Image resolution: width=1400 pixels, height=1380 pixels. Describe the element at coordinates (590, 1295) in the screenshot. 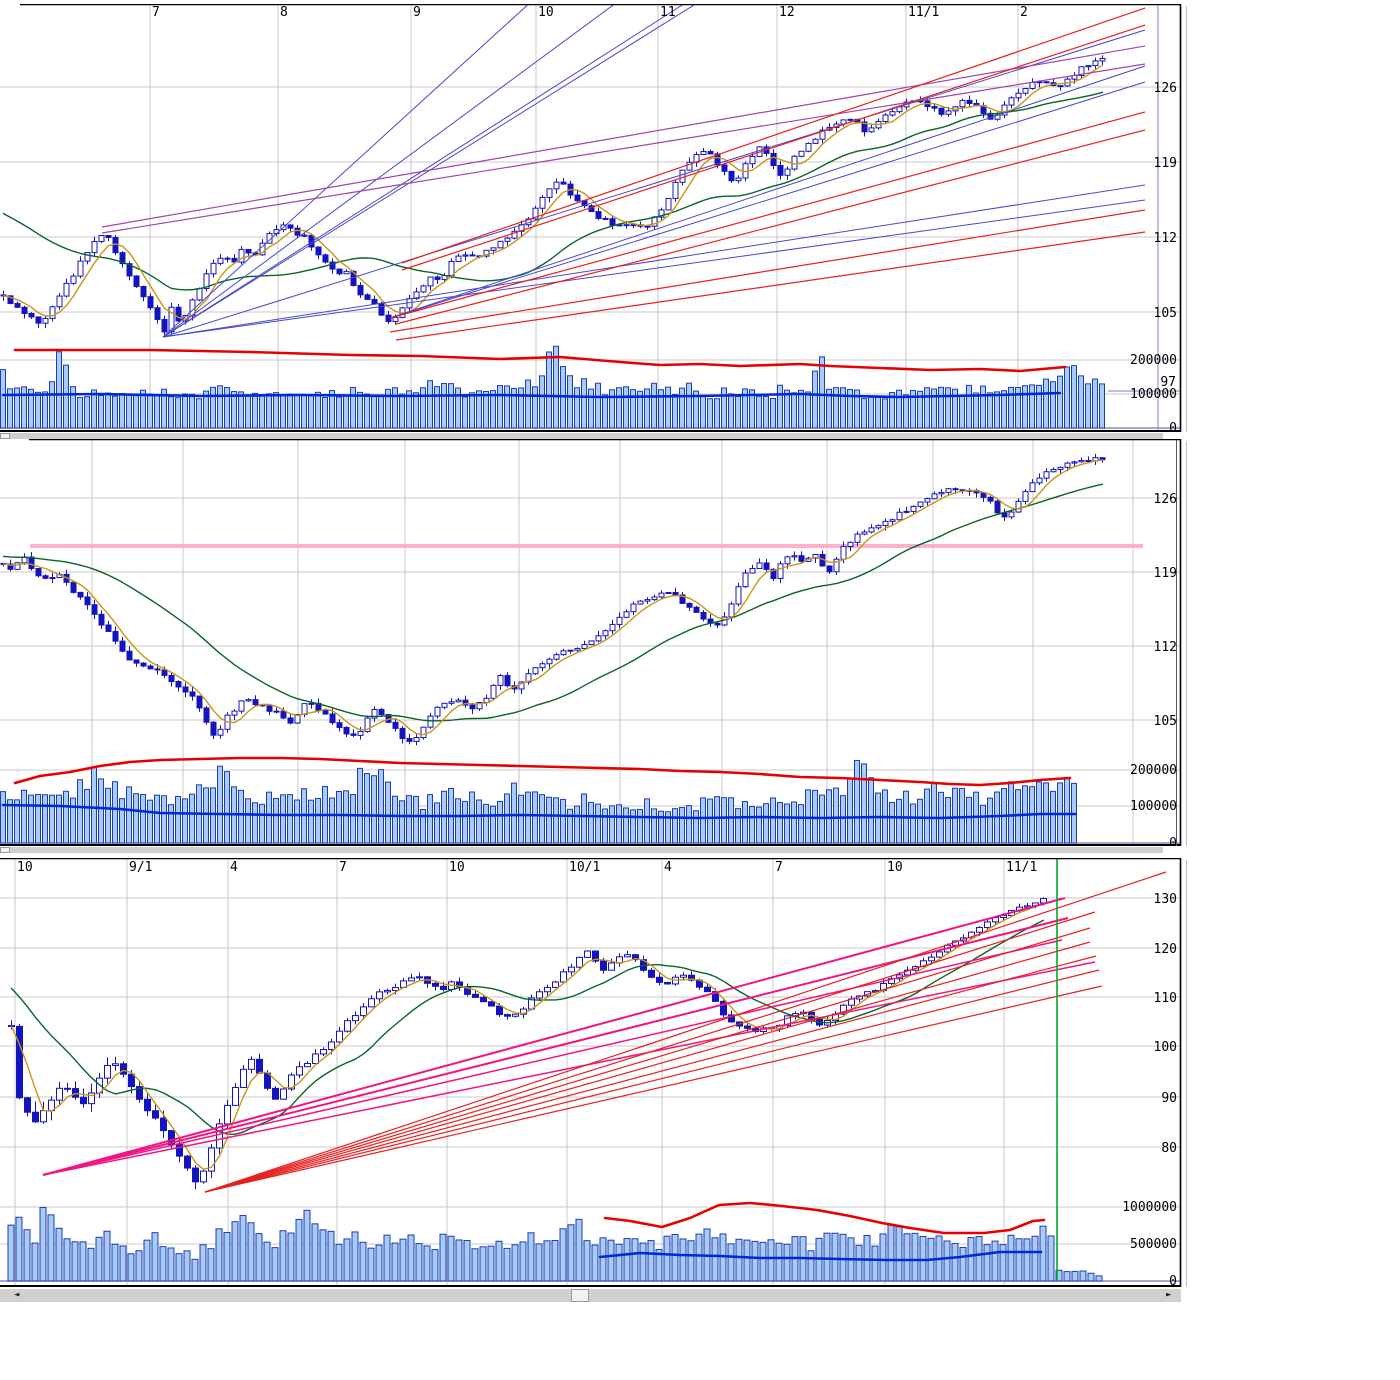

I see `horizontal-scrollbar-panel-3: ◄ ►` at that location.